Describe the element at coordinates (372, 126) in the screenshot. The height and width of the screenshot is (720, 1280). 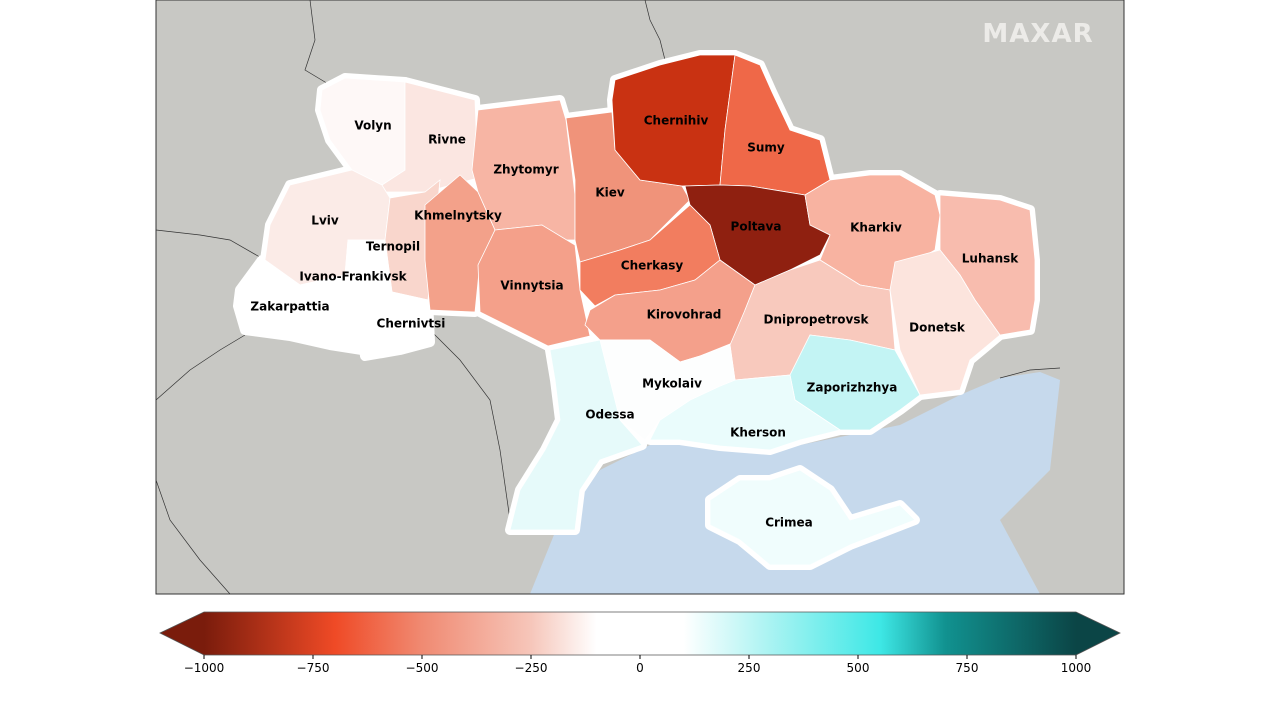
I see `region-label-volyn: Volyn` at that location.